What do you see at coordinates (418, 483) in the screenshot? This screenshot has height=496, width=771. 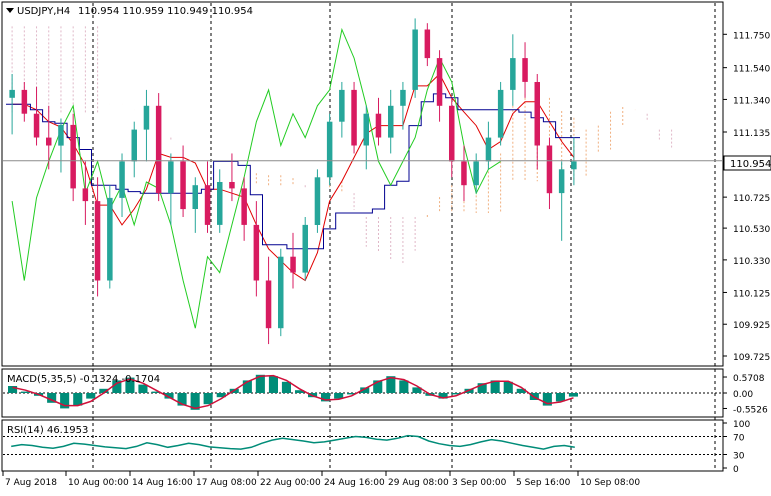 I see `time-tick-label: 29 Aug 08:00` at bounding box center [418, 483].